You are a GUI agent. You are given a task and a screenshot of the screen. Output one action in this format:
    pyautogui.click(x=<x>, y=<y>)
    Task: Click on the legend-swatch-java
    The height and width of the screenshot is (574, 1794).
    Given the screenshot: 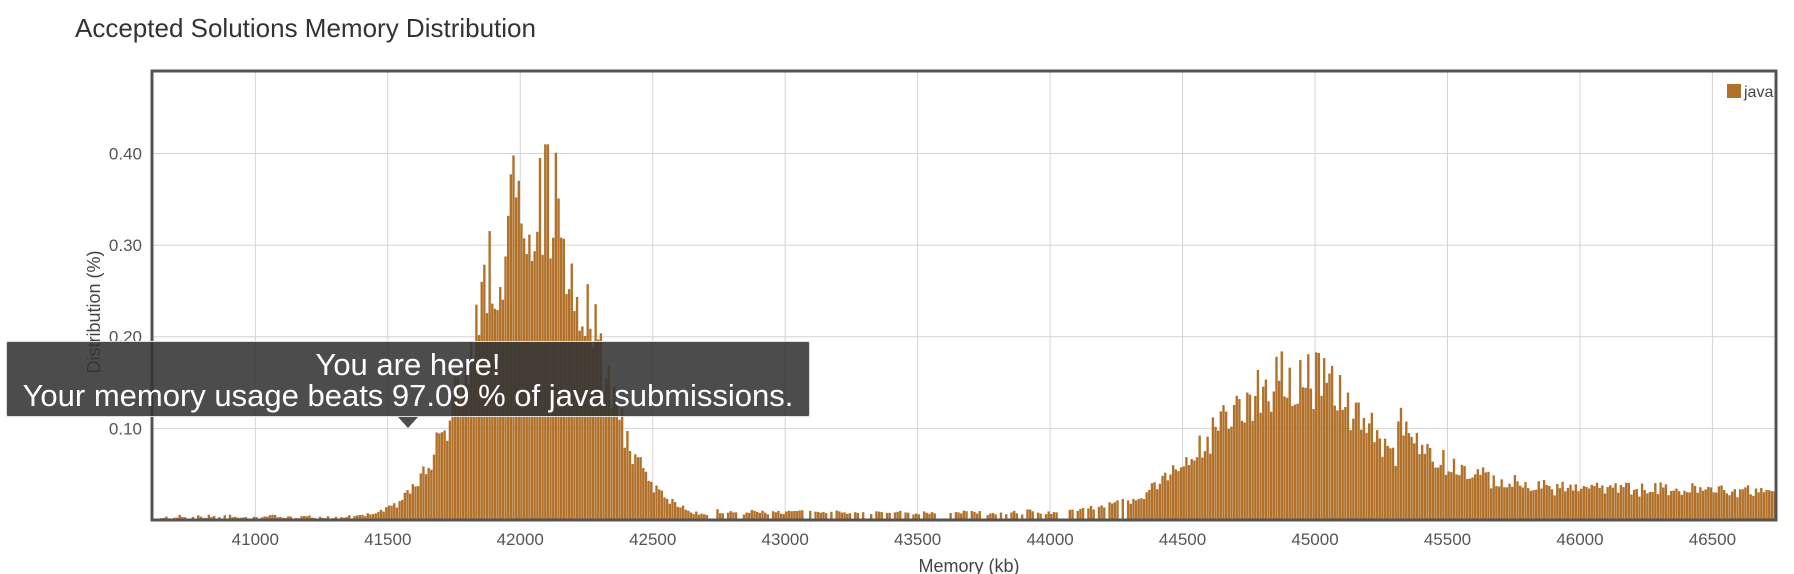 What is the action you would take?
    pyautogui.click(x=1734, y=91)
    